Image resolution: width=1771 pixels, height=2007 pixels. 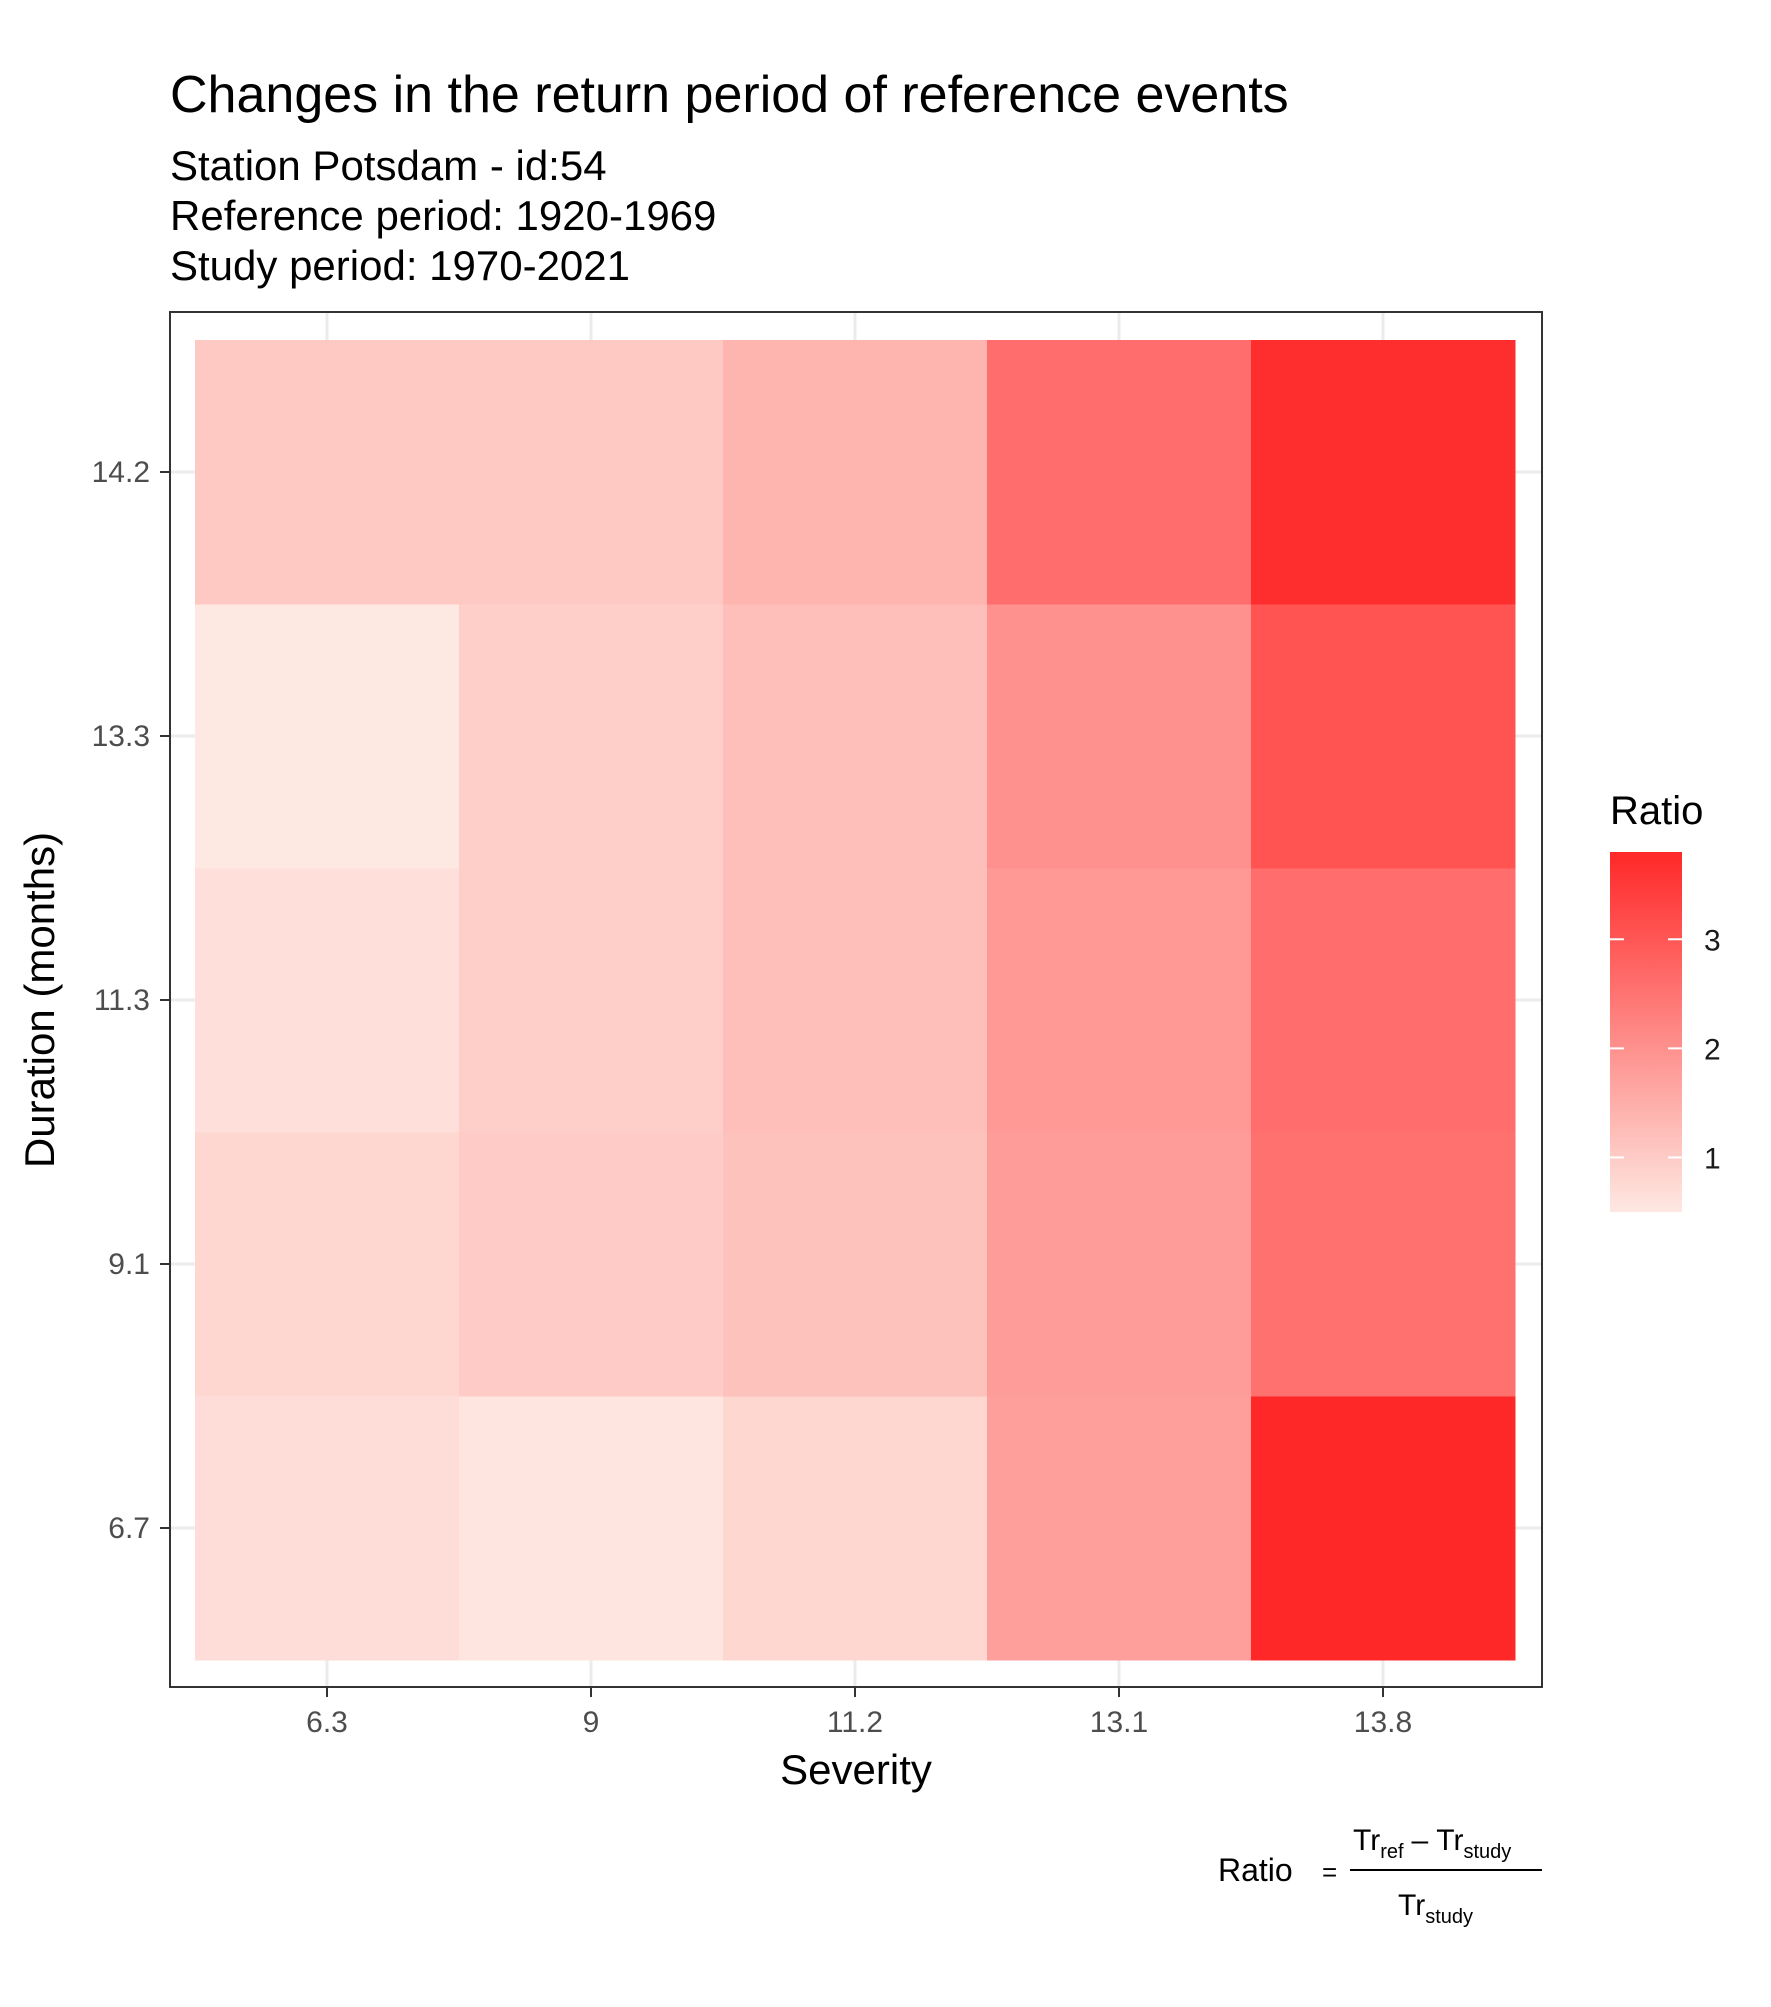 I want to click on y-tick-label: 6.7, so click(x=129, y=1528).